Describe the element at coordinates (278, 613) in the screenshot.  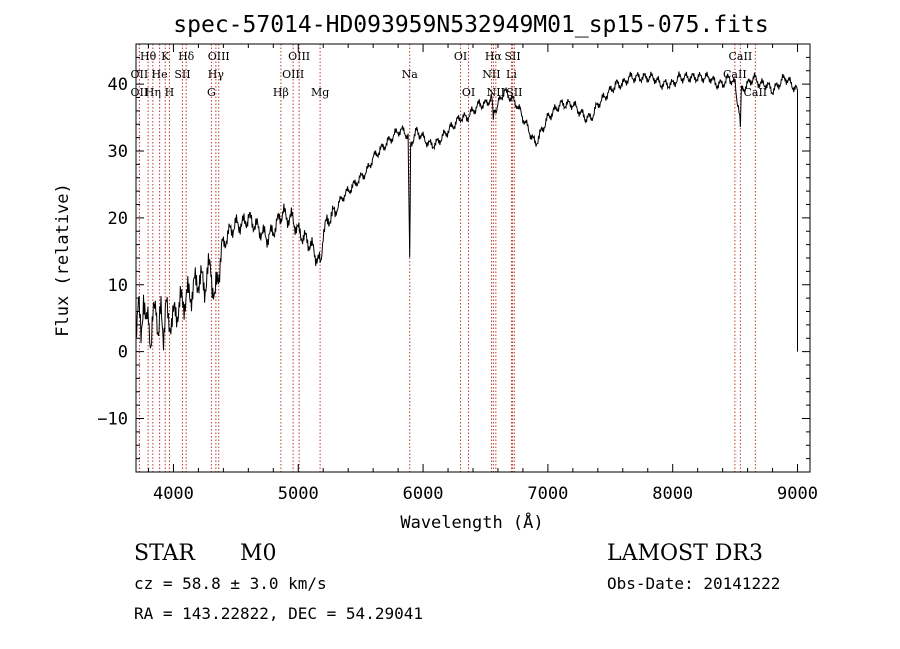
I see `coordinates: RA = 143.22822, DEC = 54.29041` at that location.